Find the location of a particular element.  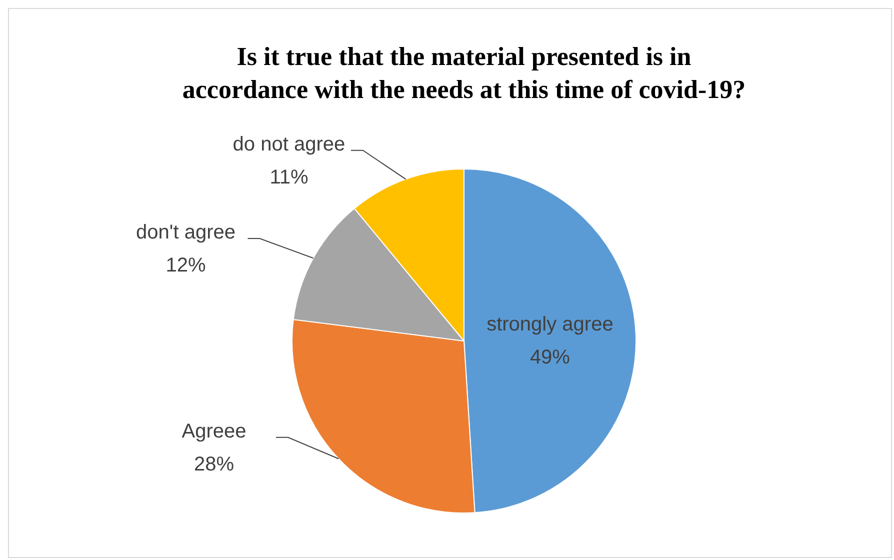

slice-label: don't agree is located at coordinates (186, 233).